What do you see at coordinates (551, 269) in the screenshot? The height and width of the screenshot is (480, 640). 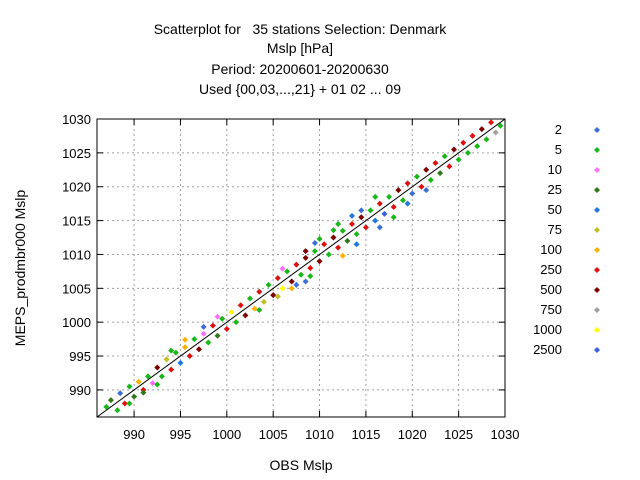 I see `legend-label-250: 250` at bounding box center [551, 269].